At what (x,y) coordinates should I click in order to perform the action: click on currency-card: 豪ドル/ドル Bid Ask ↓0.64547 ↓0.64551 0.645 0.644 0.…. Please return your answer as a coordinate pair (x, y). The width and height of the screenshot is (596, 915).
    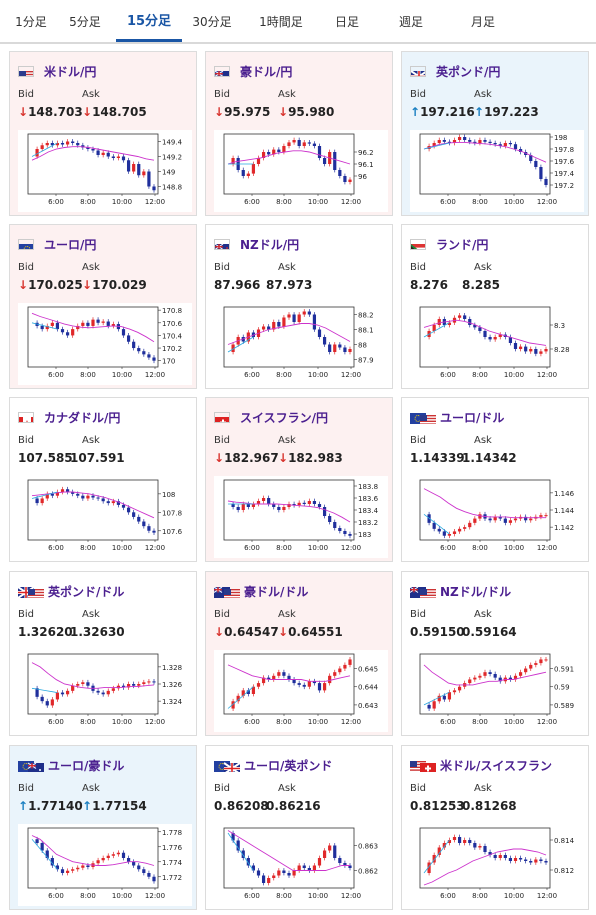
    Looking at the image, I should click on (299, 653).